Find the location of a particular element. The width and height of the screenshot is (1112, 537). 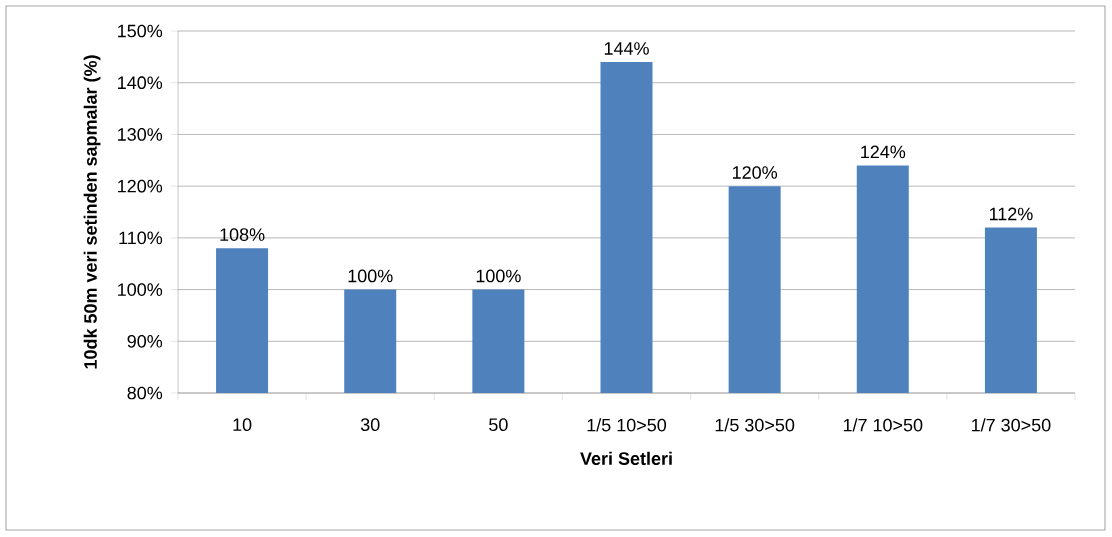

y-tick-label: 140% is located at coordinates (140, 83).